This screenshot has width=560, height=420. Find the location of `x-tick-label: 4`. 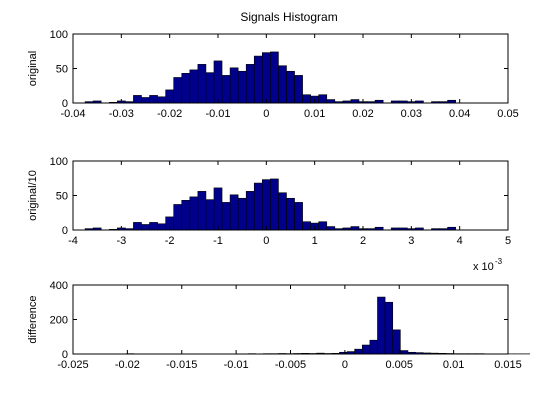

x-tick-label: 4 is located at coordinates (460, 241).